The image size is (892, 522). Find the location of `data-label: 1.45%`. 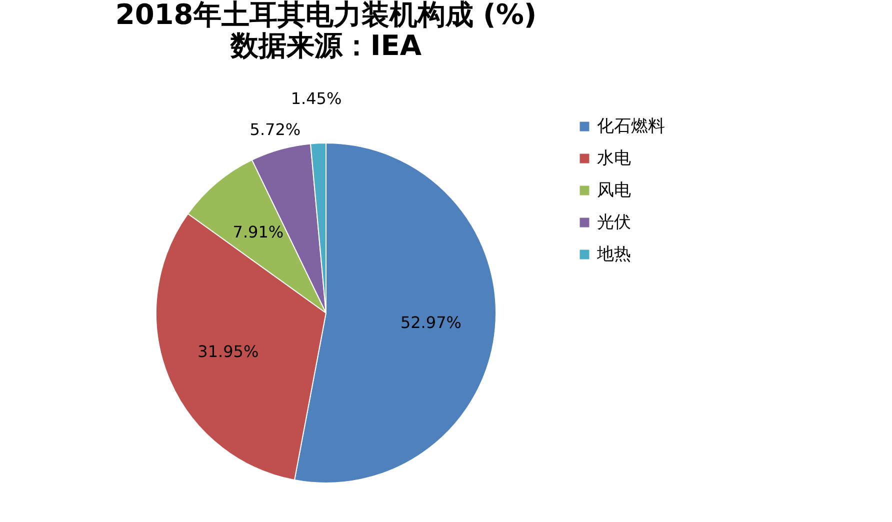

data-label: 1.45% is located at coordinates (316, 98).